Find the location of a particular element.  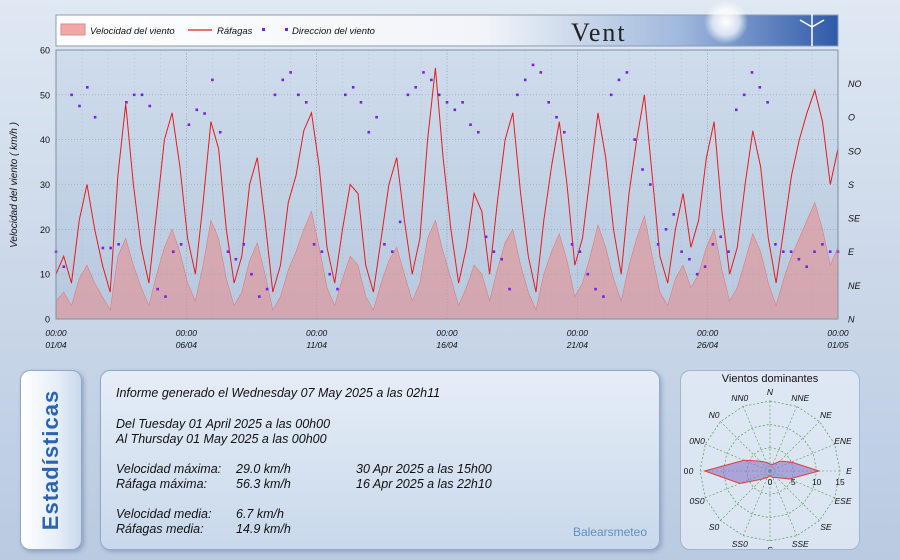

report-period-to: Al Thursday 01 May 2025 a las 00h00 is located at coordinates (221, 439).